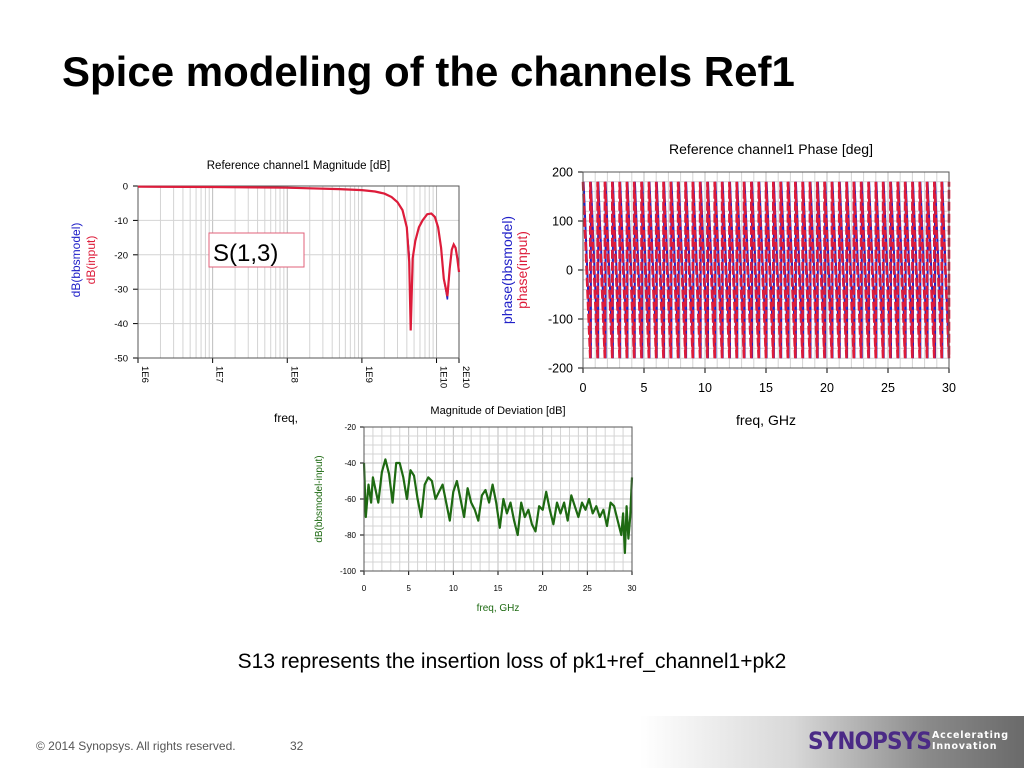 This screenshot has height=768, width=1024. What do you see at coordinates (560, 369) in the screenshot?
I see `phase-y-tick-label: -200` at bounding box center [560, 369].